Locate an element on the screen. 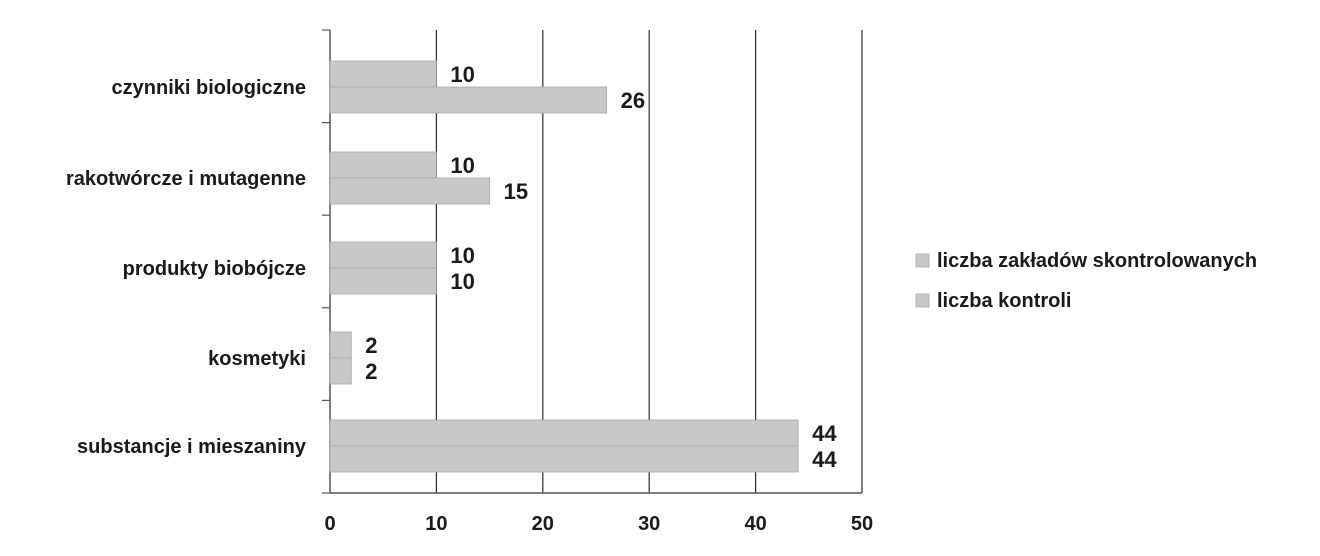  category-label: kosmetyki is located at coordinates (257, 359).